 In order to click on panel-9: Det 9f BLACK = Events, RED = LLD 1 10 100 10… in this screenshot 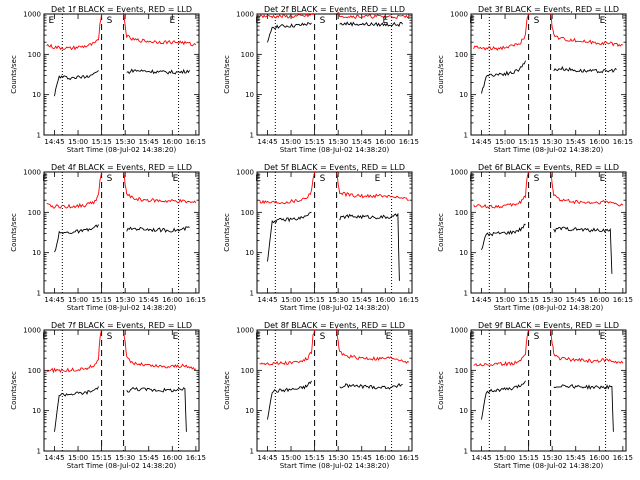, I will do `click(535, 395)`.